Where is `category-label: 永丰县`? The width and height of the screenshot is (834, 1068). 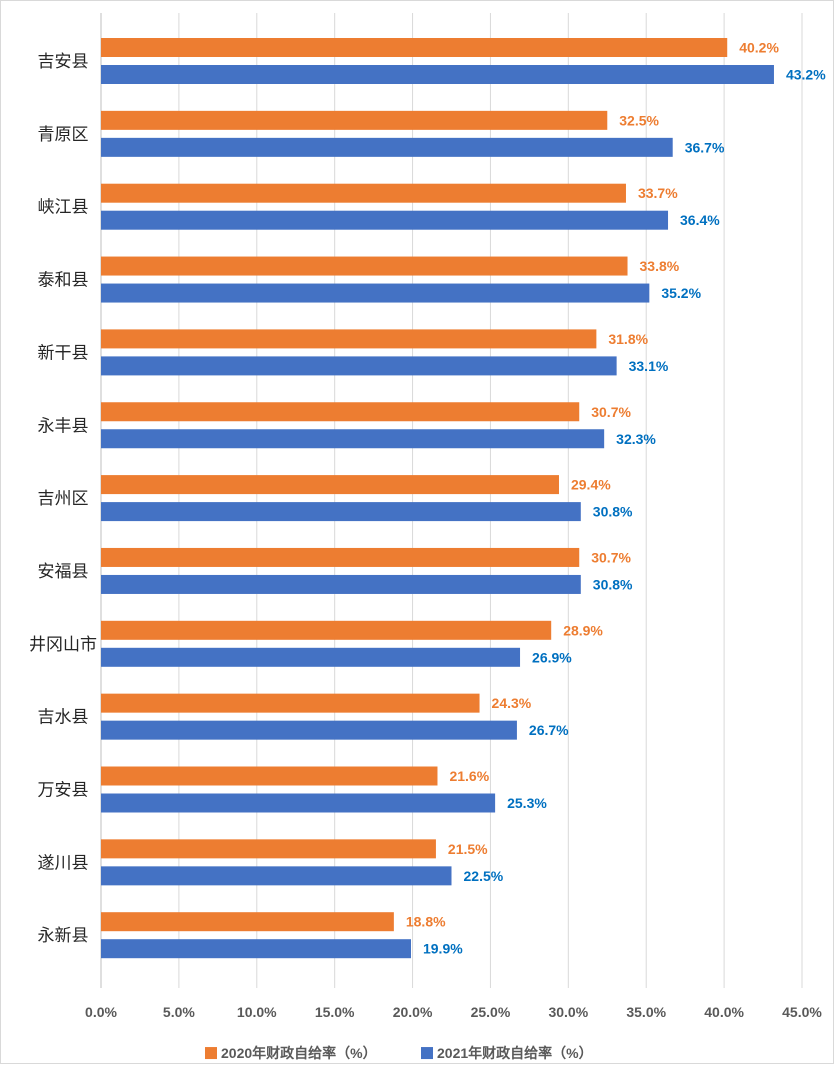 category-label: 永丰县 is located at coordinates (63, 426).